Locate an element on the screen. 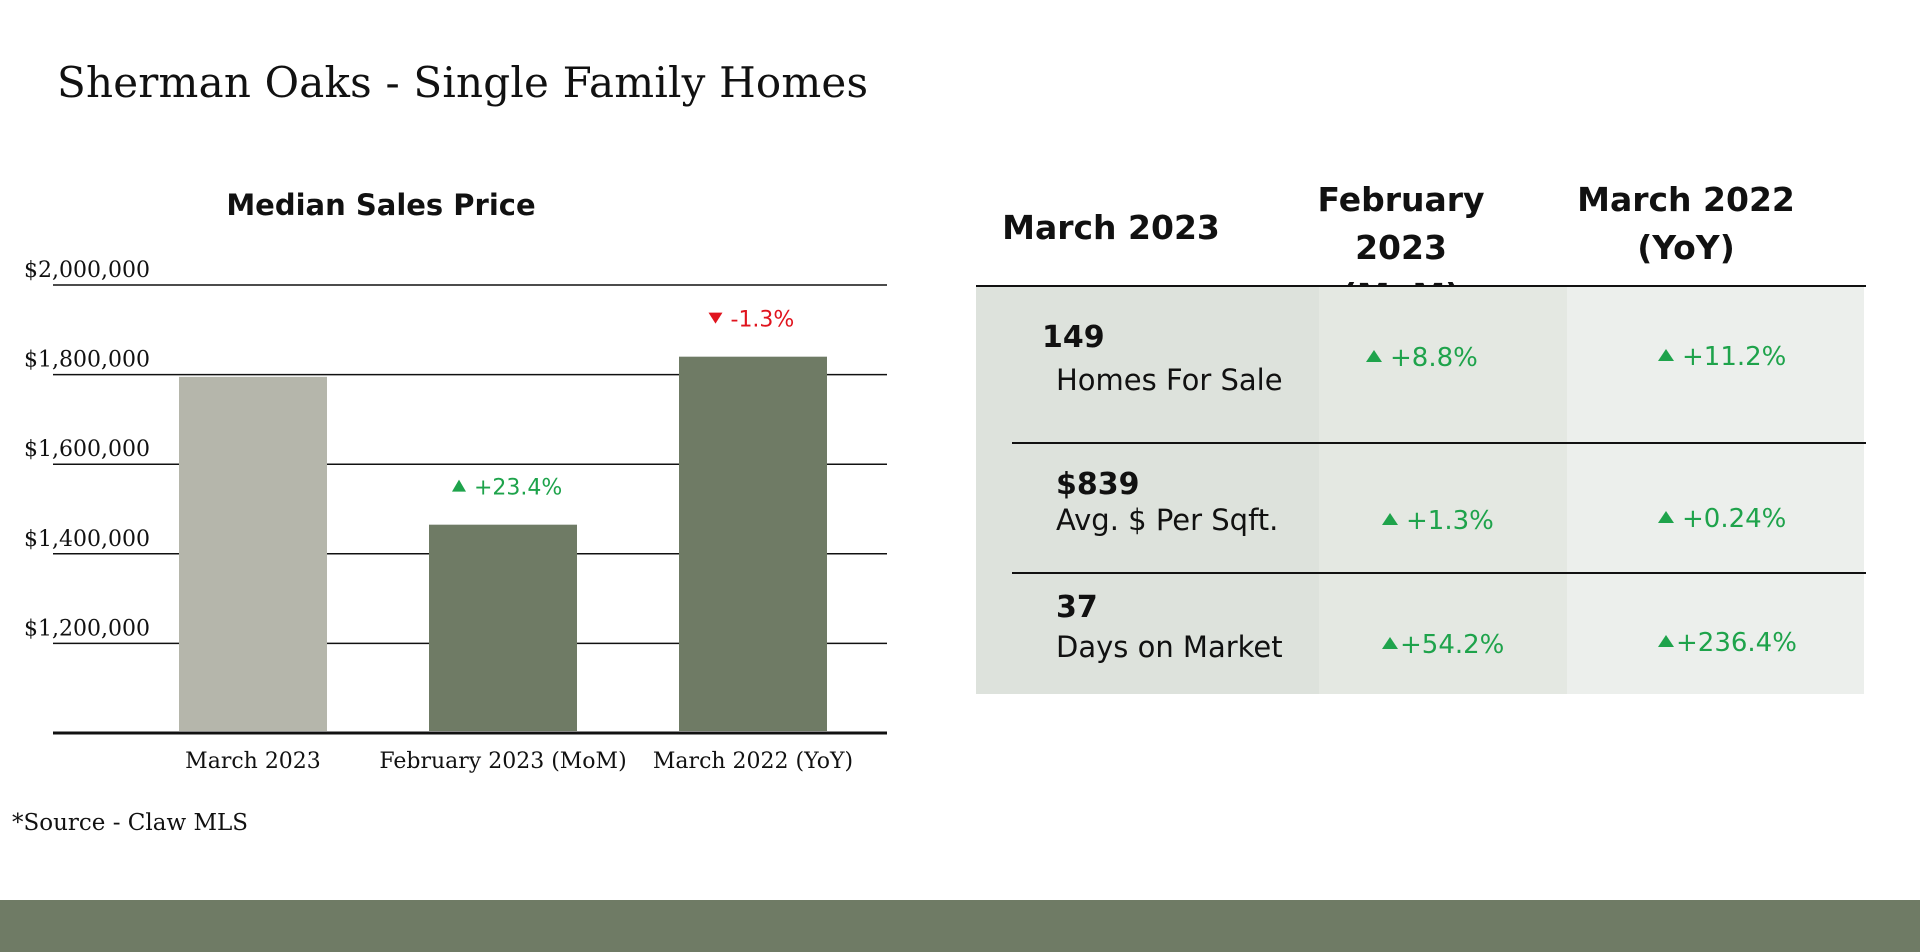  change-value: +0.24% is located at coordinates (1734, 519).